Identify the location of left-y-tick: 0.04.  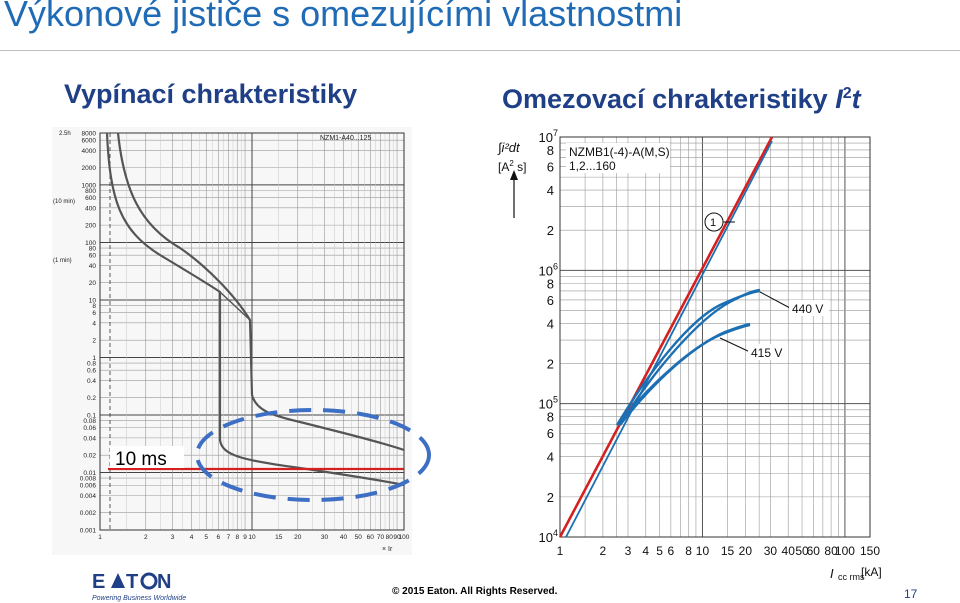
(89, 438).